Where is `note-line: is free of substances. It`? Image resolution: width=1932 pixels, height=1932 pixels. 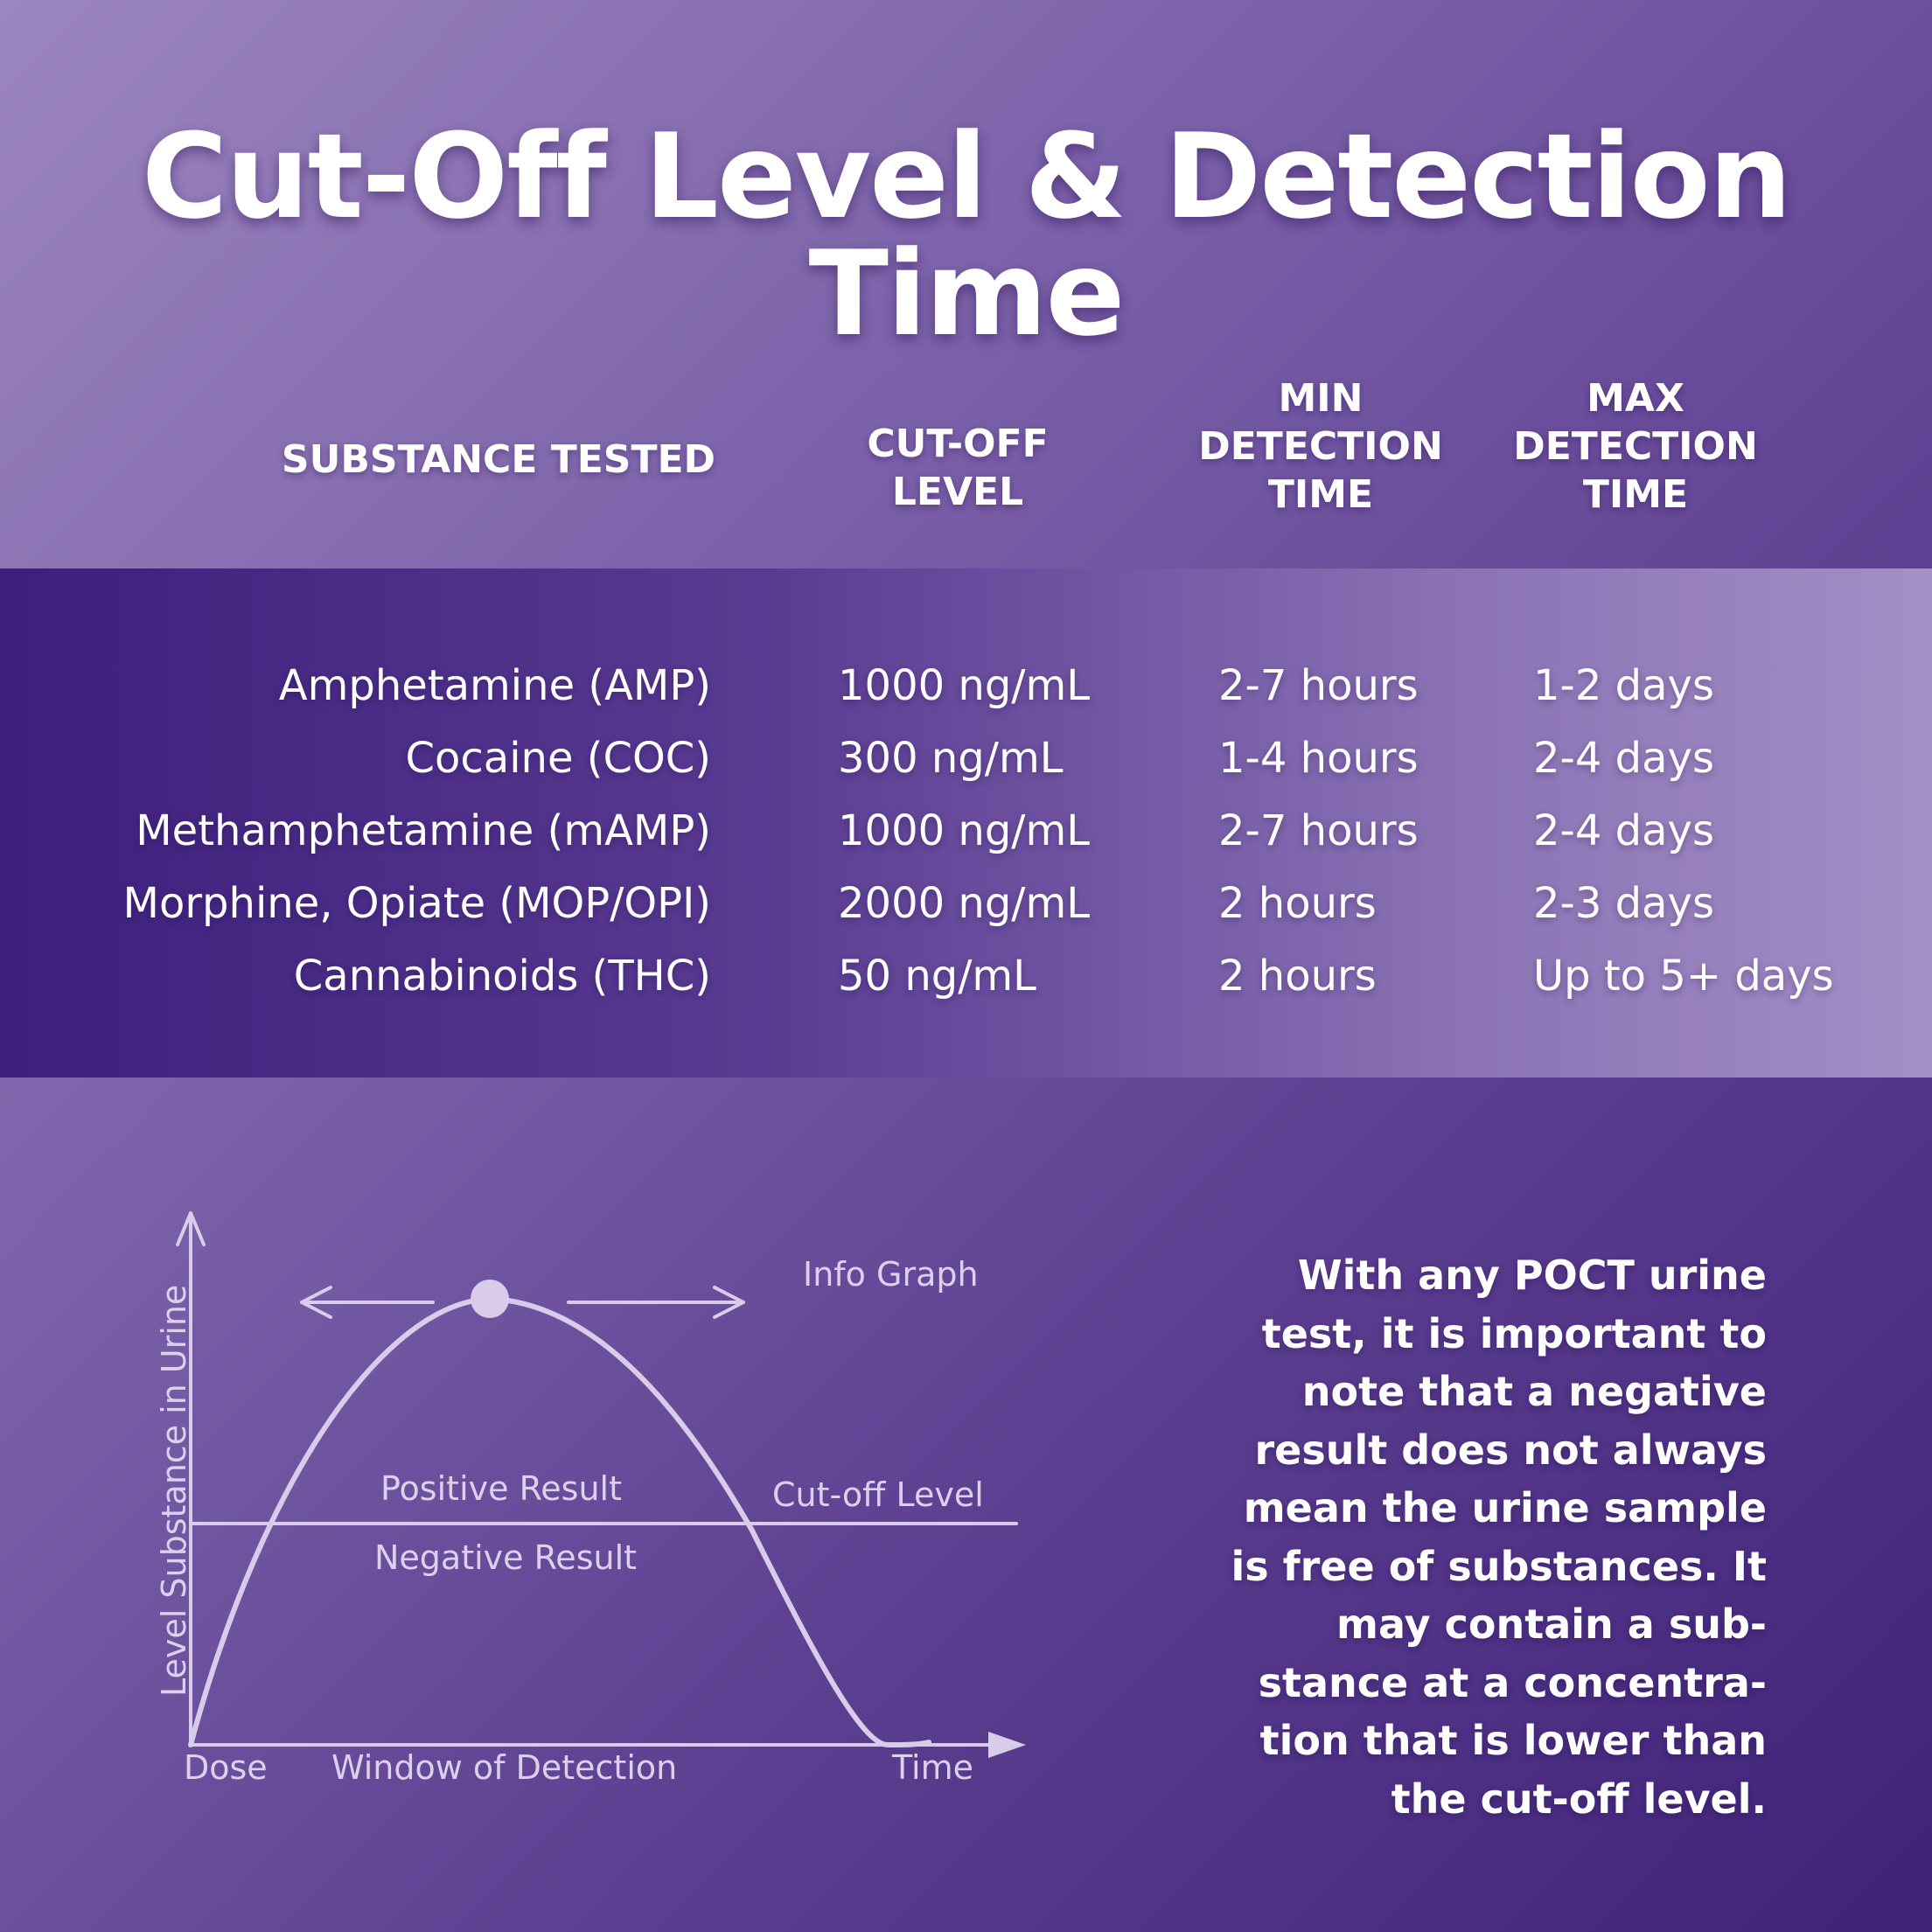 note-line: is free of substances. It is located at coordinates (1499, 1566).